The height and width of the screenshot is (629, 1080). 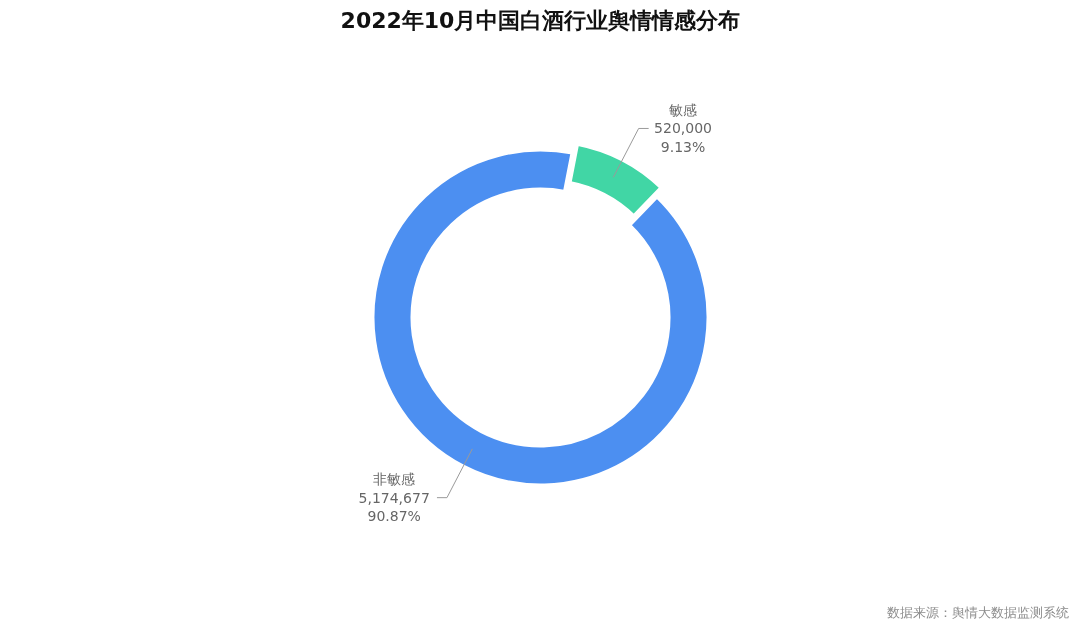 I want to click on chart-title: 2022年10月中国白酒行业舆情情感分布, so click(x=540, y=20).